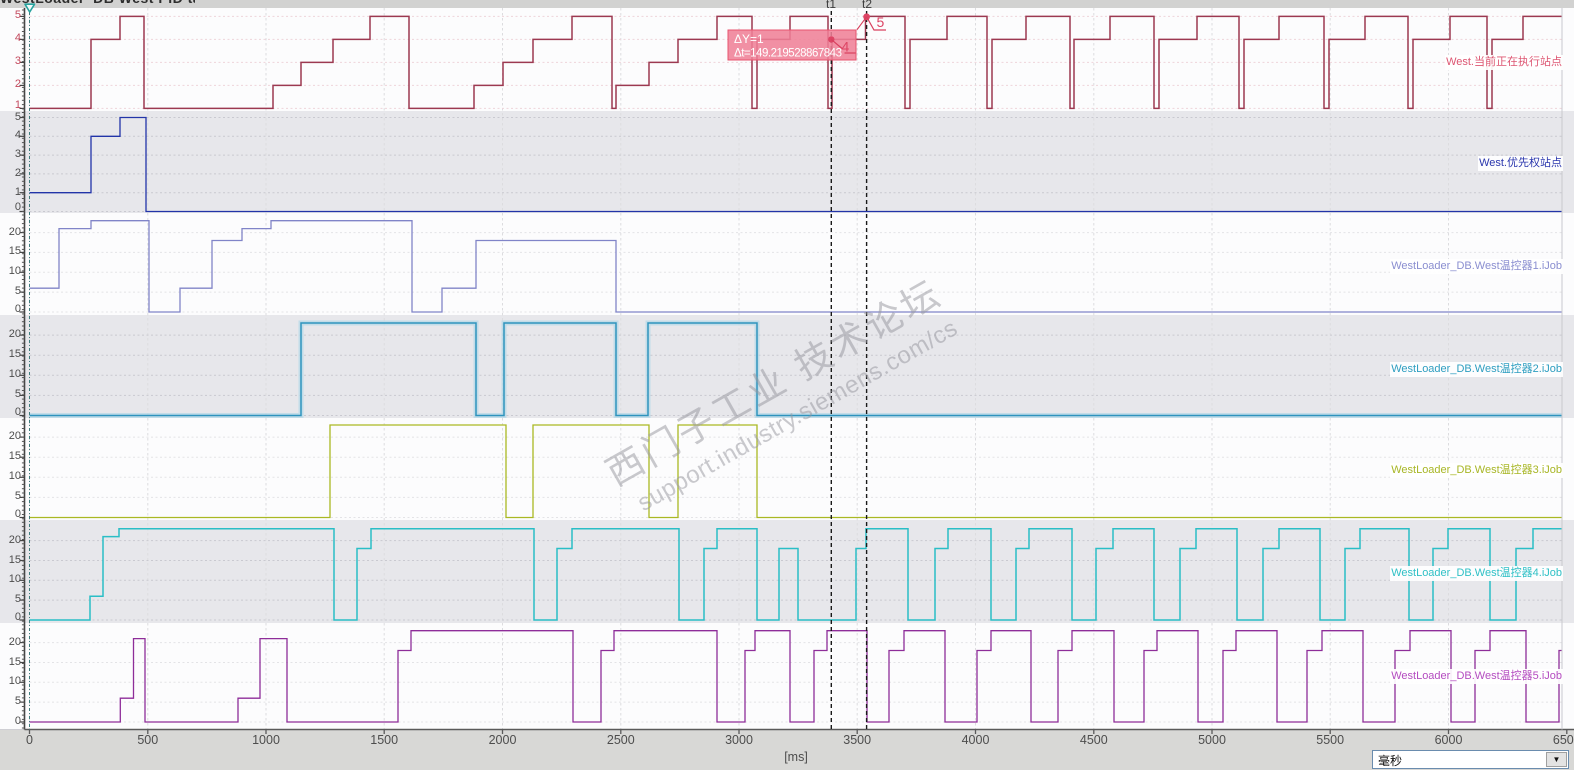  What do you see at coordinates (846, 47) in the screenshot?
I see `svg-text: 4` at bounding box center [846, 47].